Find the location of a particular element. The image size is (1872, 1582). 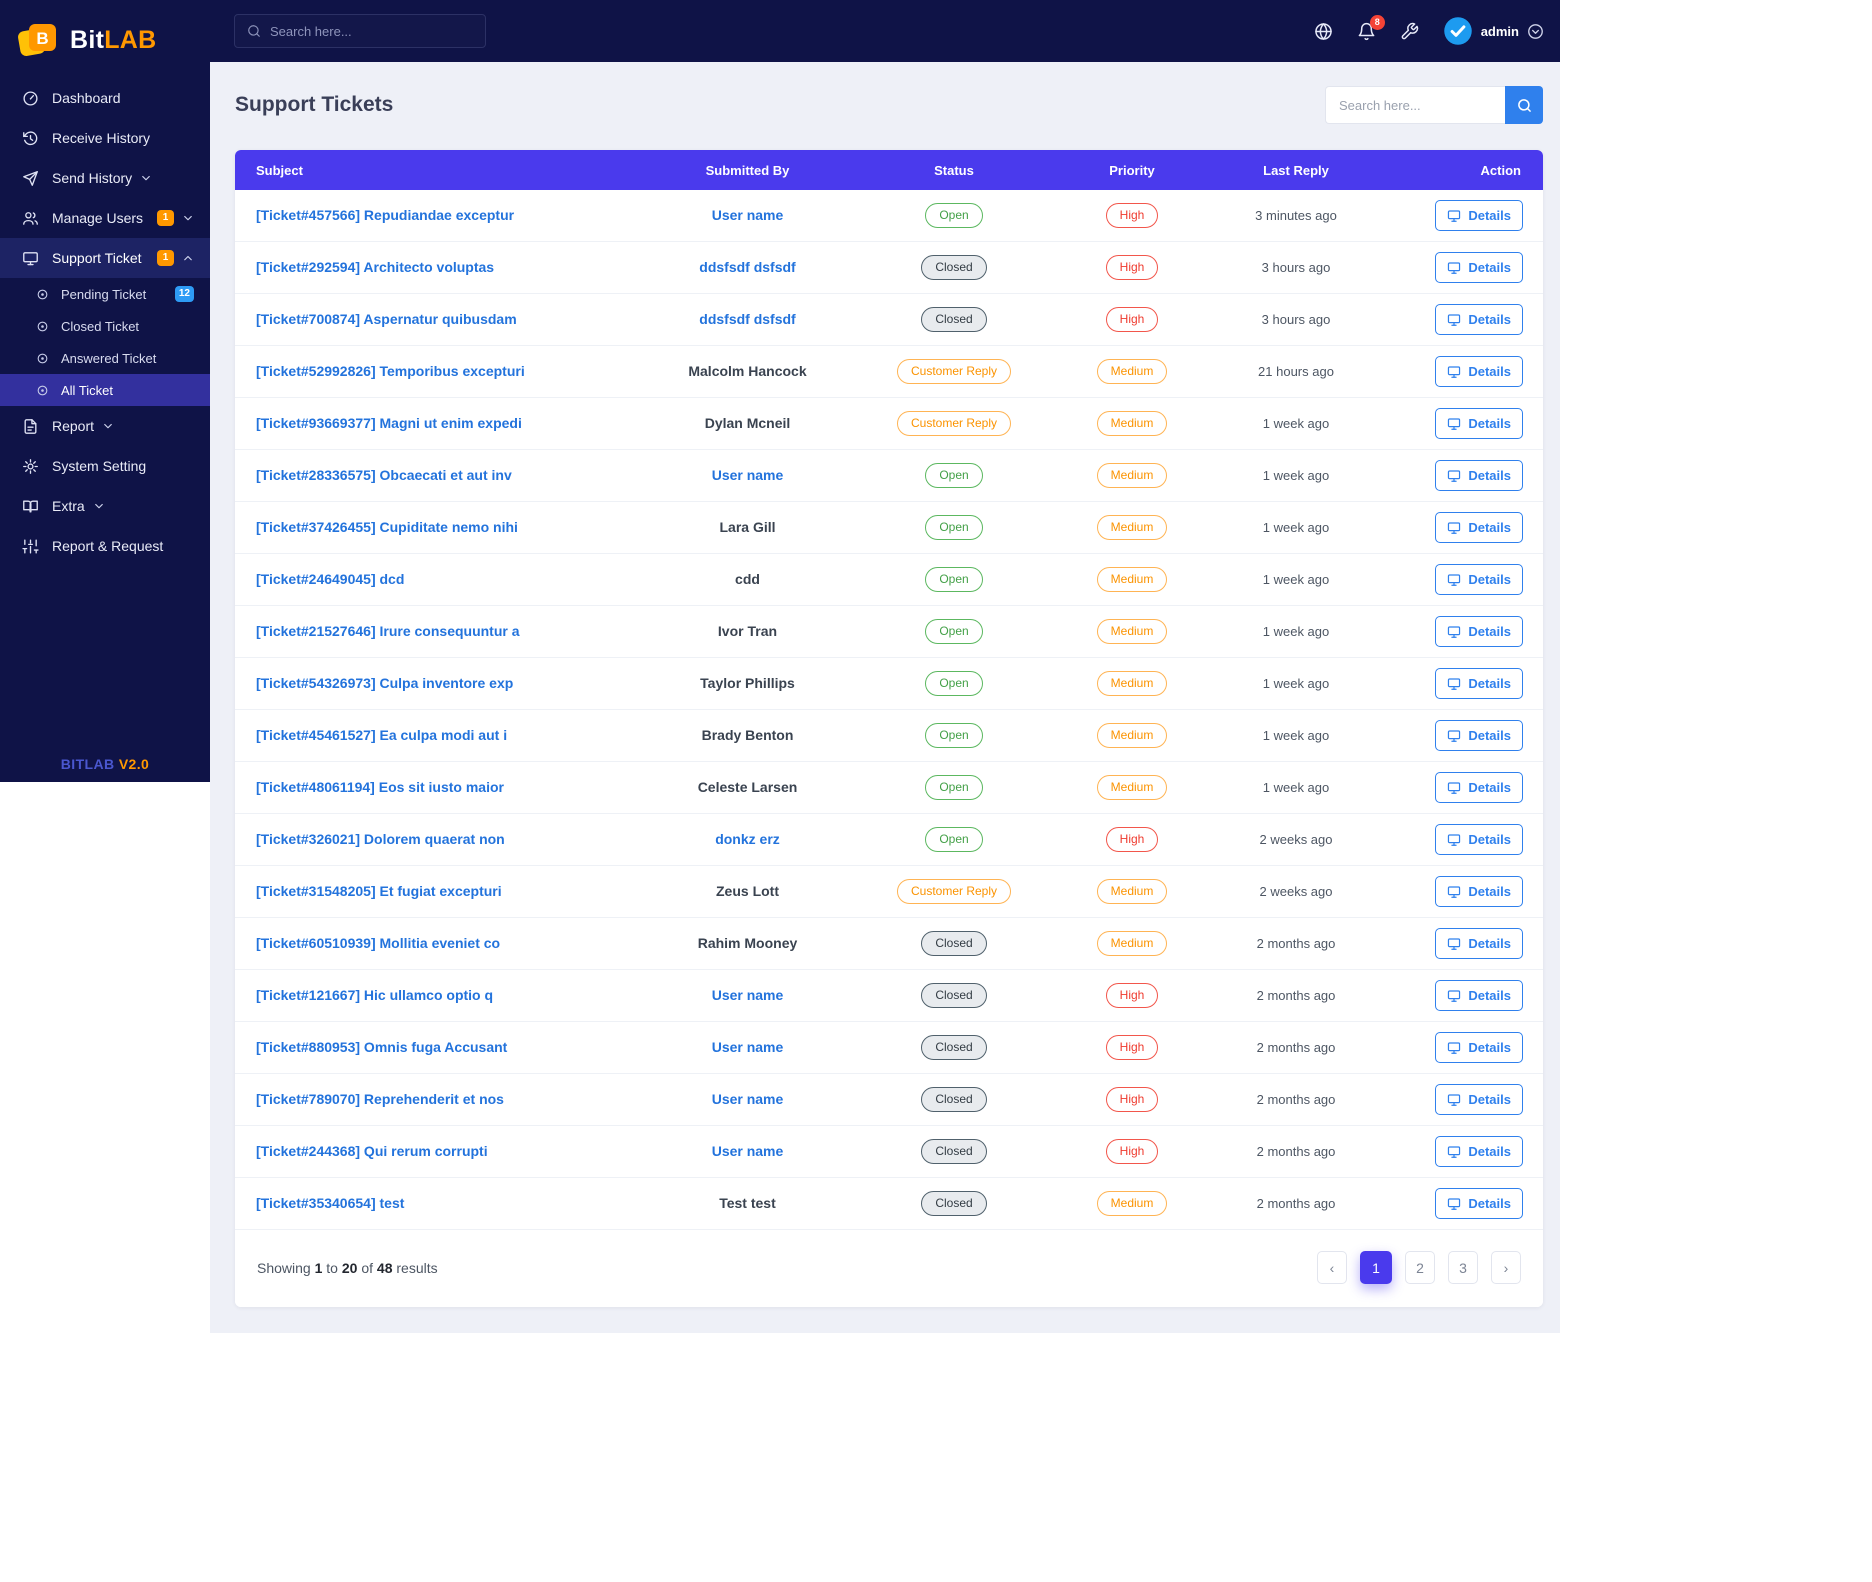

bell-icon: 8 is located at coordinates (1371, 27).